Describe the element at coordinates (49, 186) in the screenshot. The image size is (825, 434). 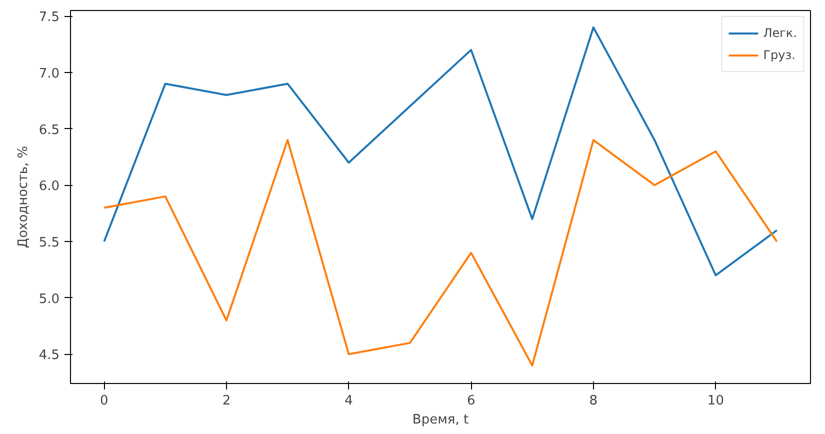
I see `y-tick-label: 6.0` at that location.